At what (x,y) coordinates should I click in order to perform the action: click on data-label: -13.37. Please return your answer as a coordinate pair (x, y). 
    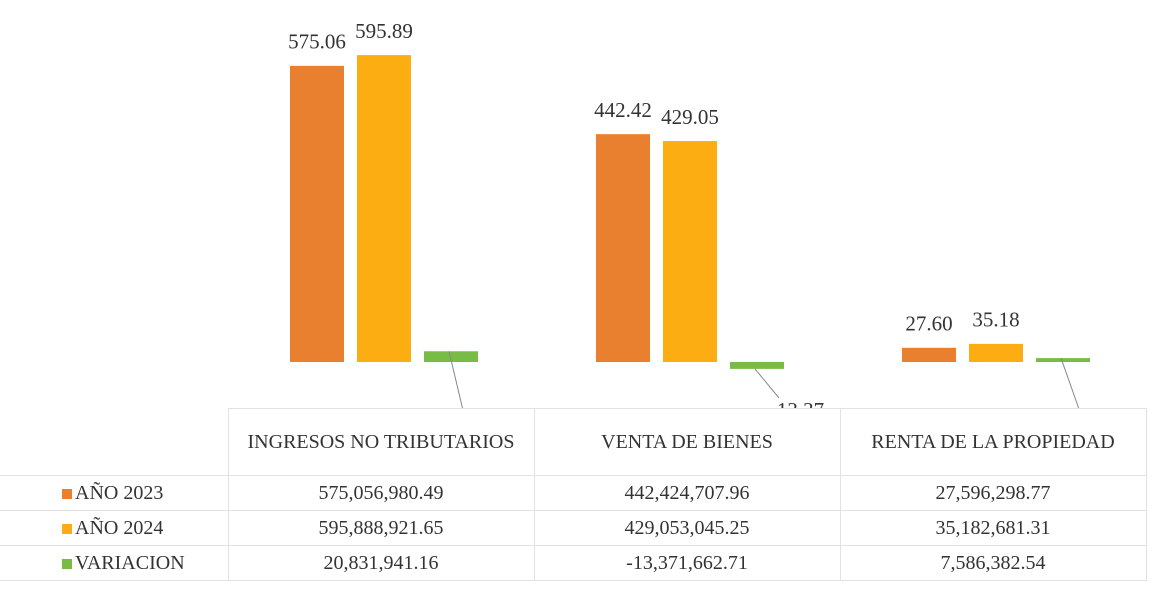
    Looking at the image, I should click on (797, 403).